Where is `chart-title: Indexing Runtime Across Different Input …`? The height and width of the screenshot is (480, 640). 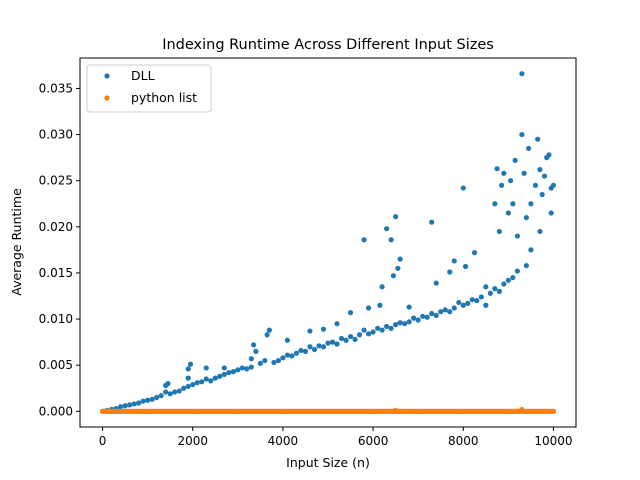
chart-title: Indexing Runtime Across Different Input … is located at coordinates (328, 45).